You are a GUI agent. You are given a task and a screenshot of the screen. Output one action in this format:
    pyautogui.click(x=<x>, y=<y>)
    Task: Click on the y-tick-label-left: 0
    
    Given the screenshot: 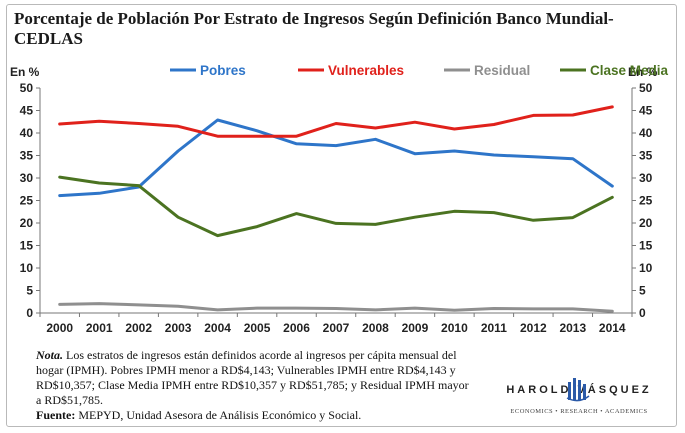 What is the action you would take?
    pyautogui.click(x=29, y=313)
    